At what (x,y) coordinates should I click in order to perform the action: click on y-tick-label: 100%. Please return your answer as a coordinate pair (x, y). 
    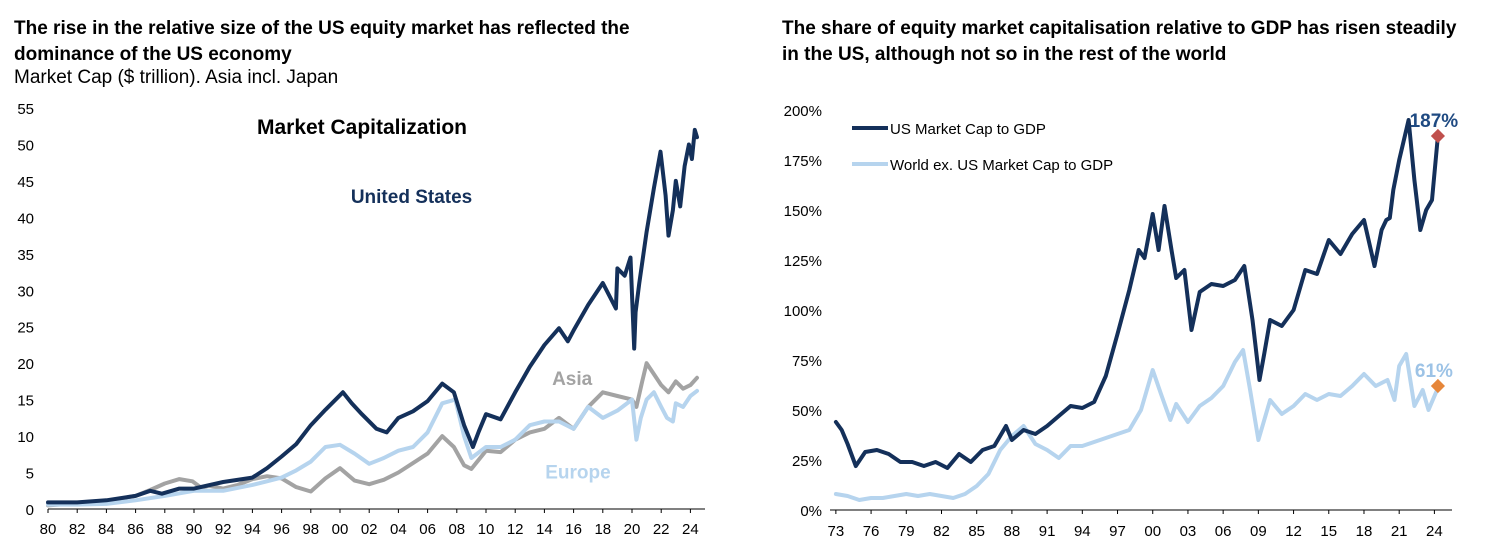
    Looking at the image, I should click on (803, 311).